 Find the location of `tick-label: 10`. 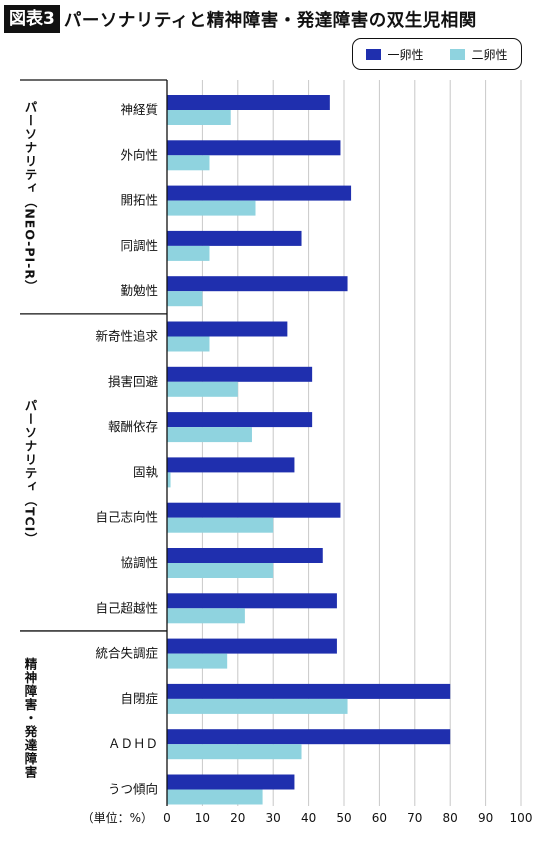

tick-label: 10 is located at coordinates (202, 818).